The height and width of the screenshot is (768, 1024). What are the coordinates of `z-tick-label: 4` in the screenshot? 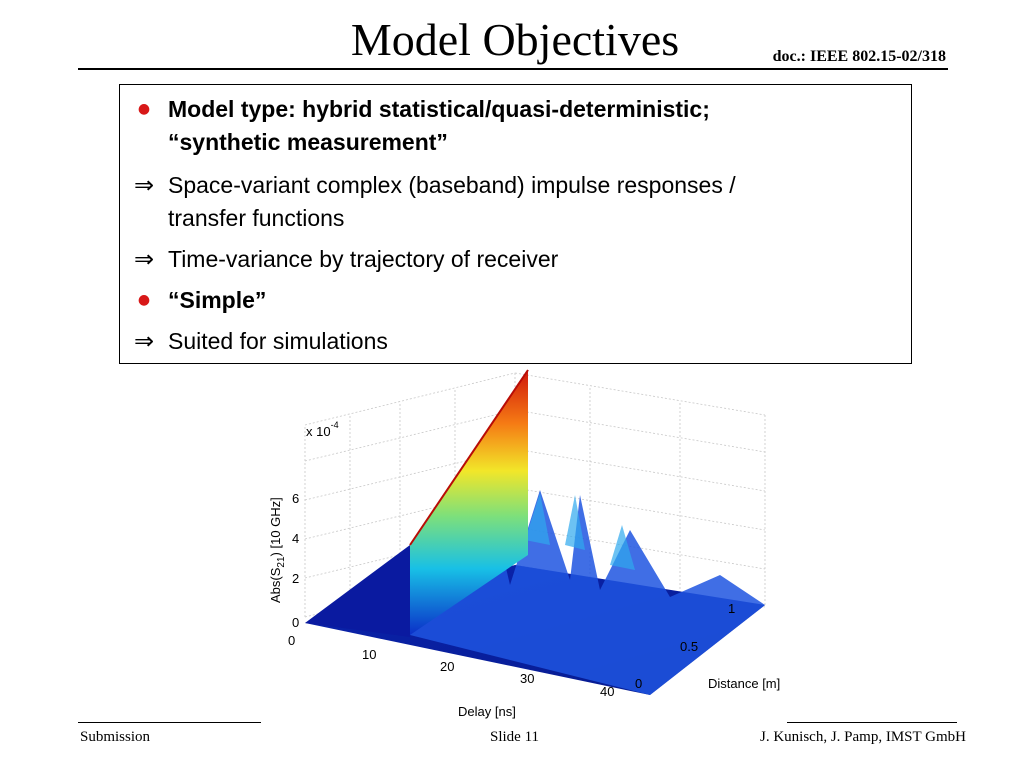 It's located at (295, 538).